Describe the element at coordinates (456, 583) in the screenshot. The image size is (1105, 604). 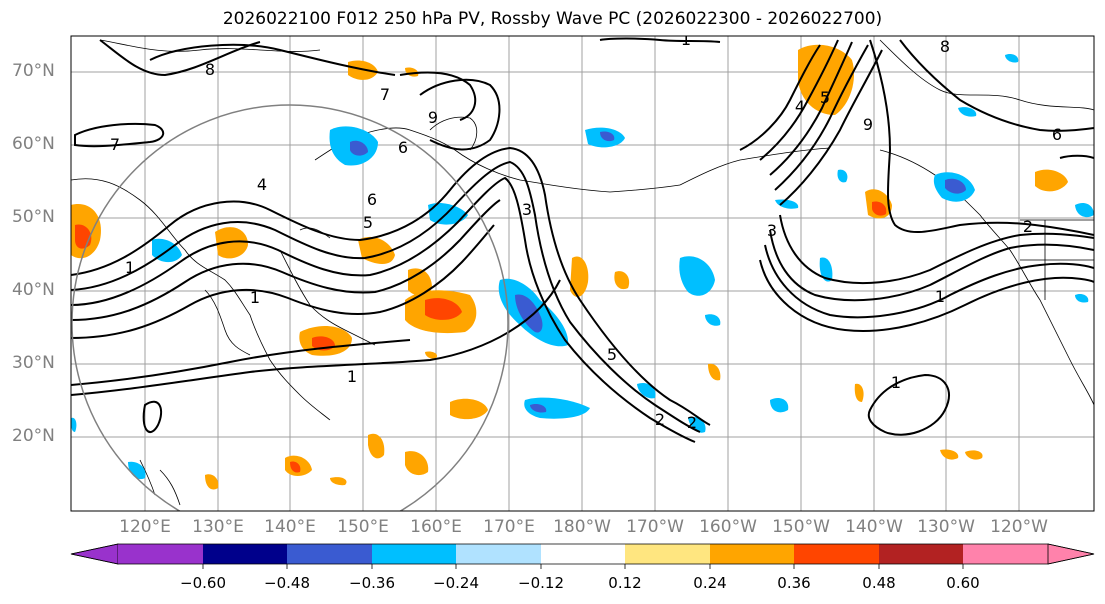
I see `colorbar-tick-label: −0.24` at that location.